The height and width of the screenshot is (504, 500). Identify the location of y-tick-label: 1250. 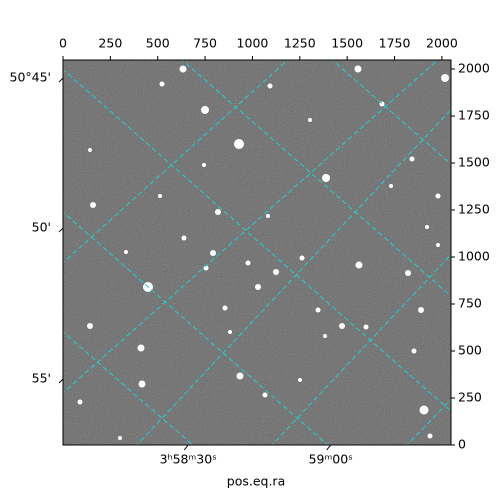
(474, 209).